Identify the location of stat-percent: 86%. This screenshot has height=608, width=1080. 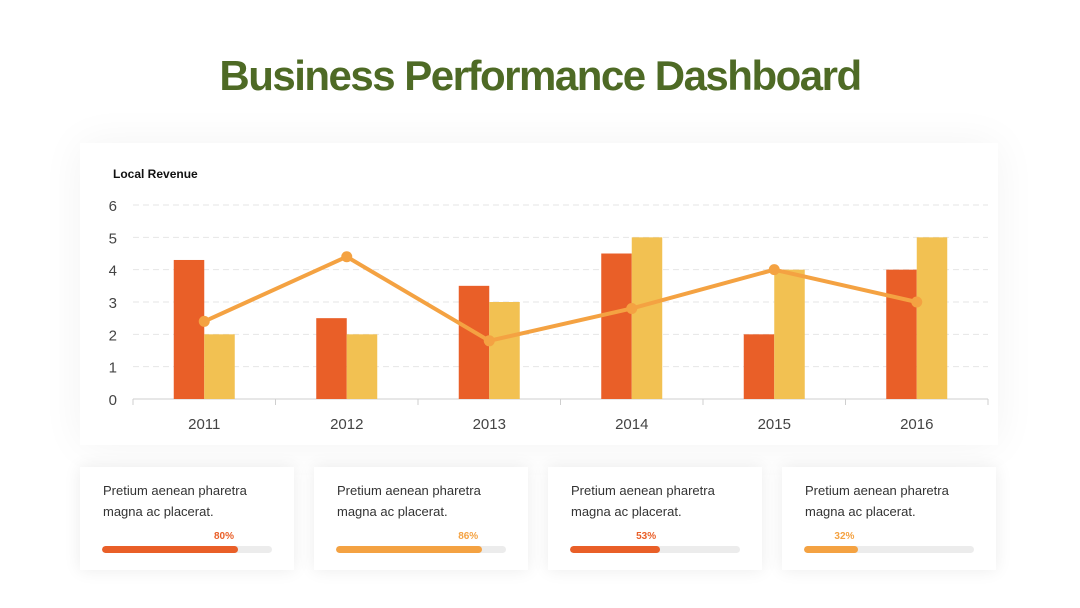
(468, 536).